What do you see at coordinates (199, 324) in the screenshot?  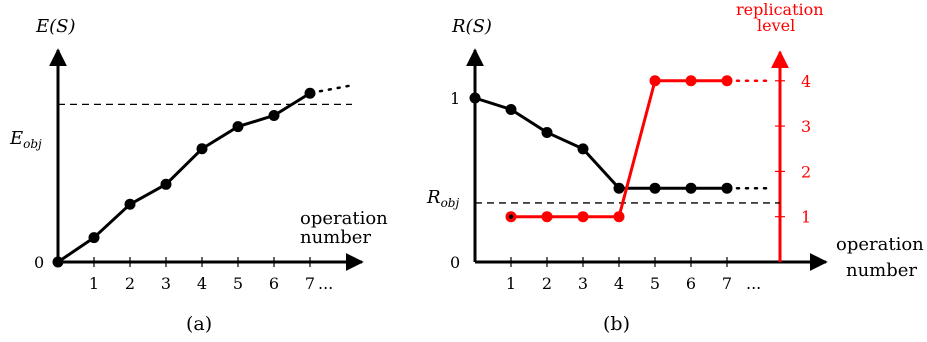 I see `panel-a-caption: (a)` at bounding box center [199, 324].